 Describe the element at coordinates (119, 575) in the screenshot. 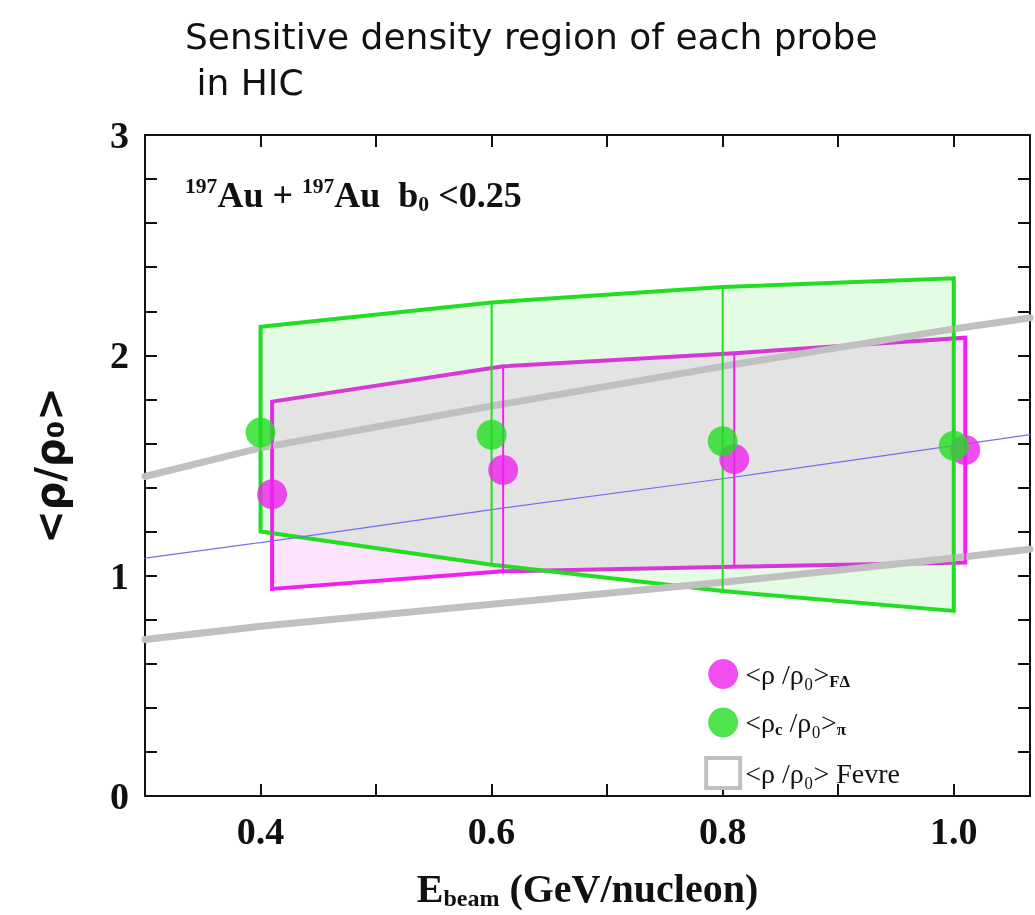

I see `y-tick-label: 1` at that location.